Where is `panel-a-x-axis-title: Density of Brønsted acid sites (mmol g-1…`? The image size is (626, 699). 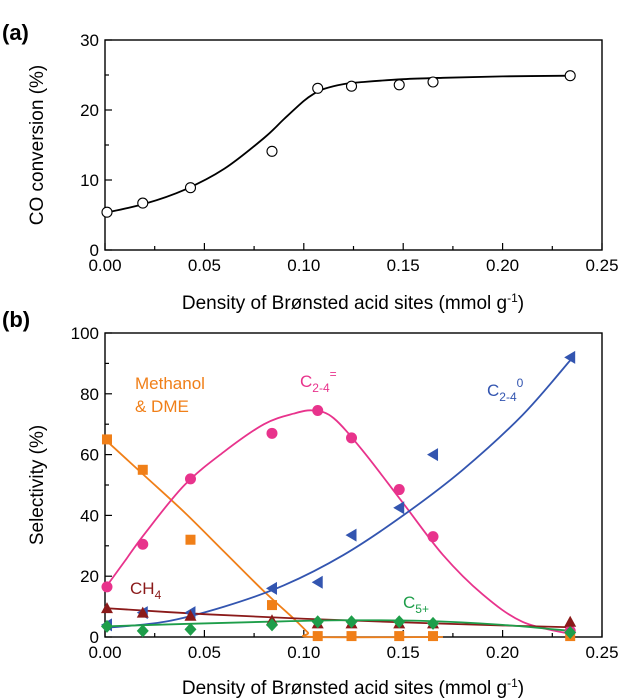 panel-a-x-axis-title: Density of Brønsted acid sites (mmol g-1… is located at coordinates (353, 302).